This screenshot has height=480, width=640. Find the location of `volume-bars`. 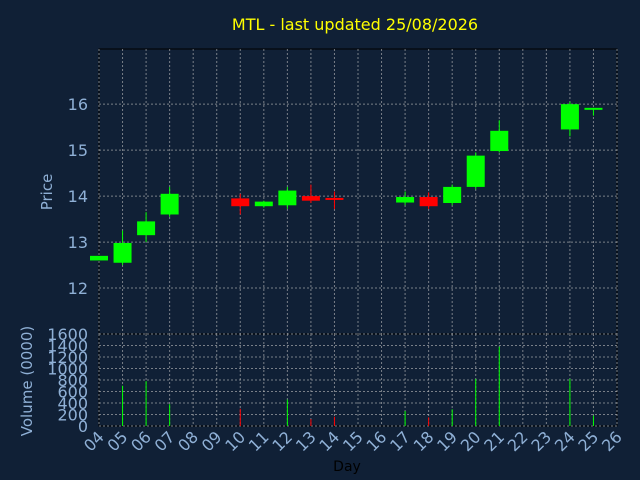

volume-bars is located at coordinates (358, 386).